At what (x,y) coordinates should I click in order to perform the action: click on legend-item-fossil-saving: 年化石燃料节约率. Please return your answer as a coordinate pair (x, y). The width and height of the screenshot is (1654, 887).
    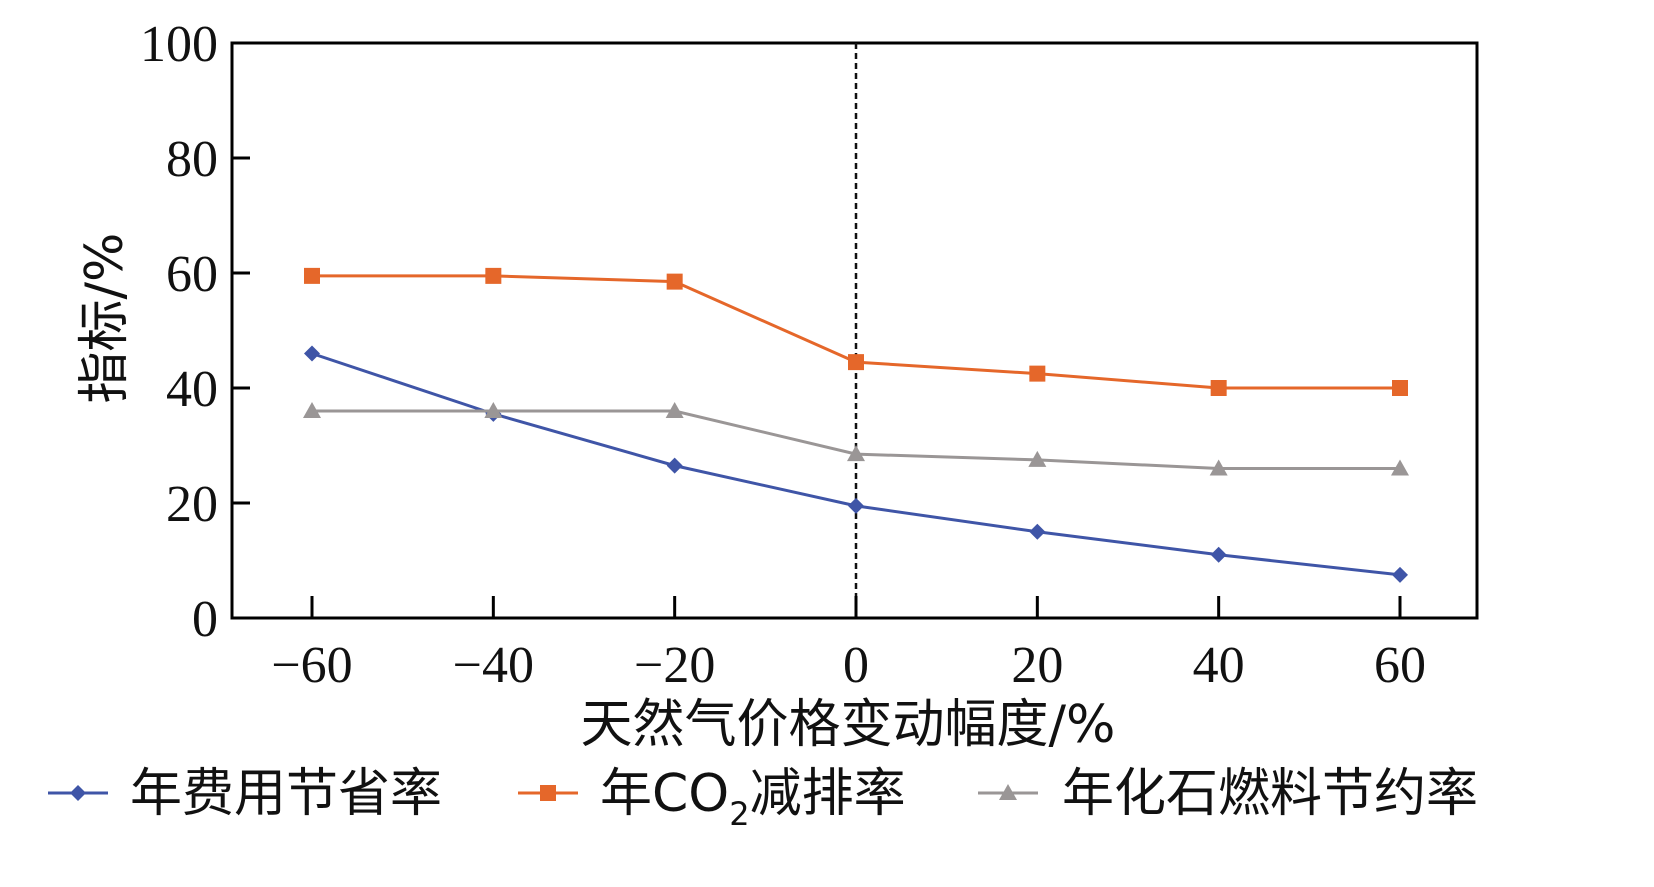
    Looking at the image, I should click on (1228, 794).